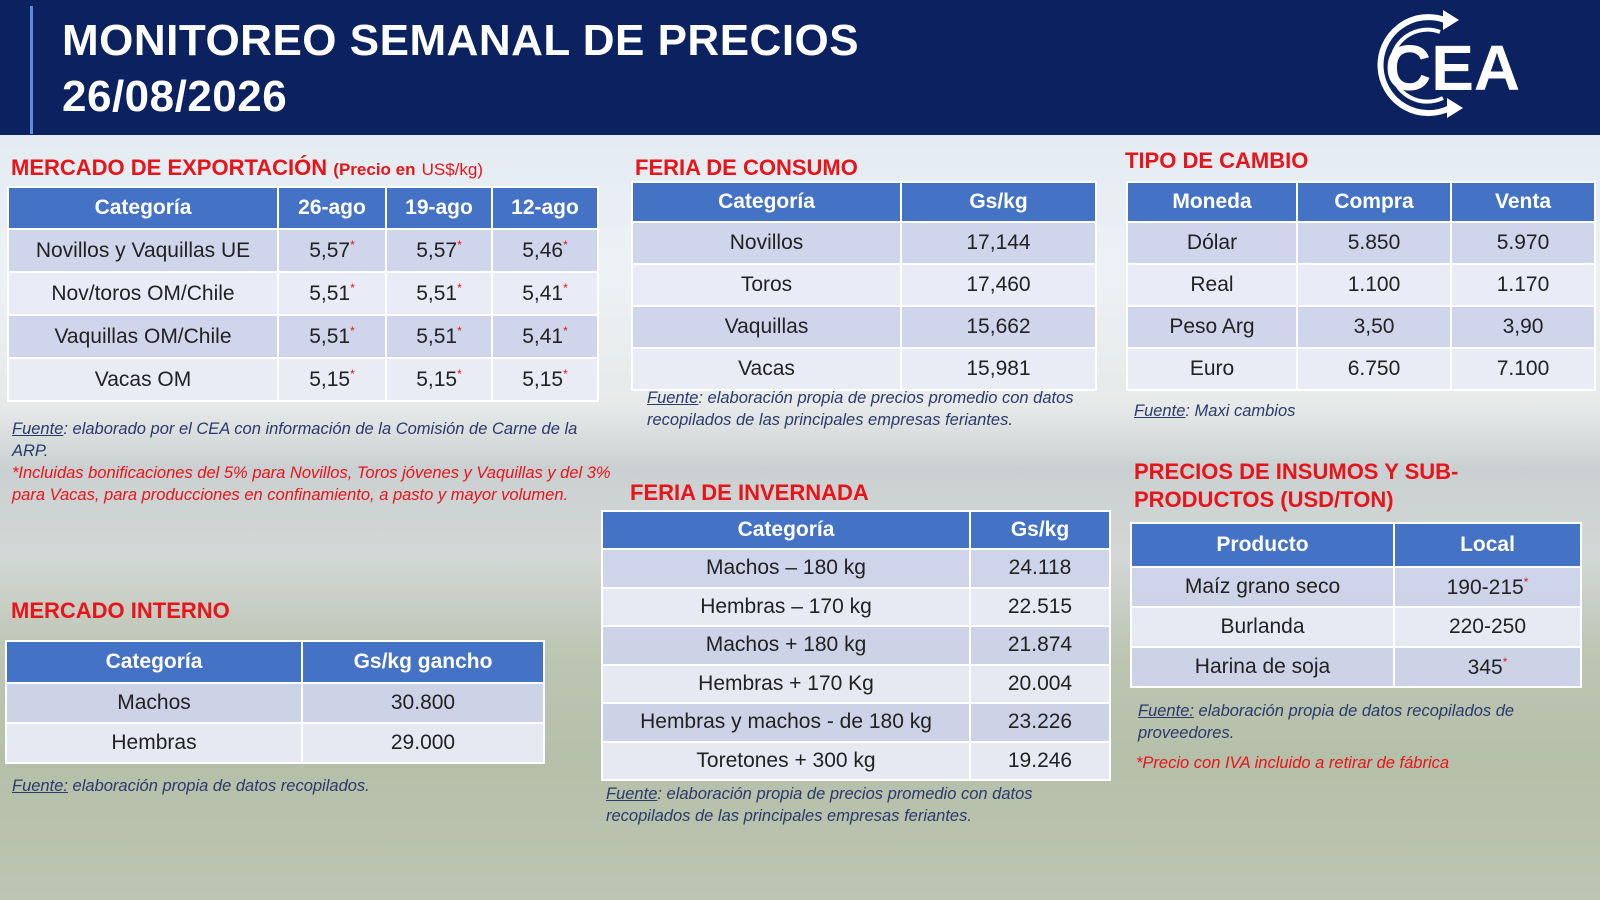  Describe the element at coordinates (1040, 760) in the screenshot. I see `table-cell: 19.246` at that location.